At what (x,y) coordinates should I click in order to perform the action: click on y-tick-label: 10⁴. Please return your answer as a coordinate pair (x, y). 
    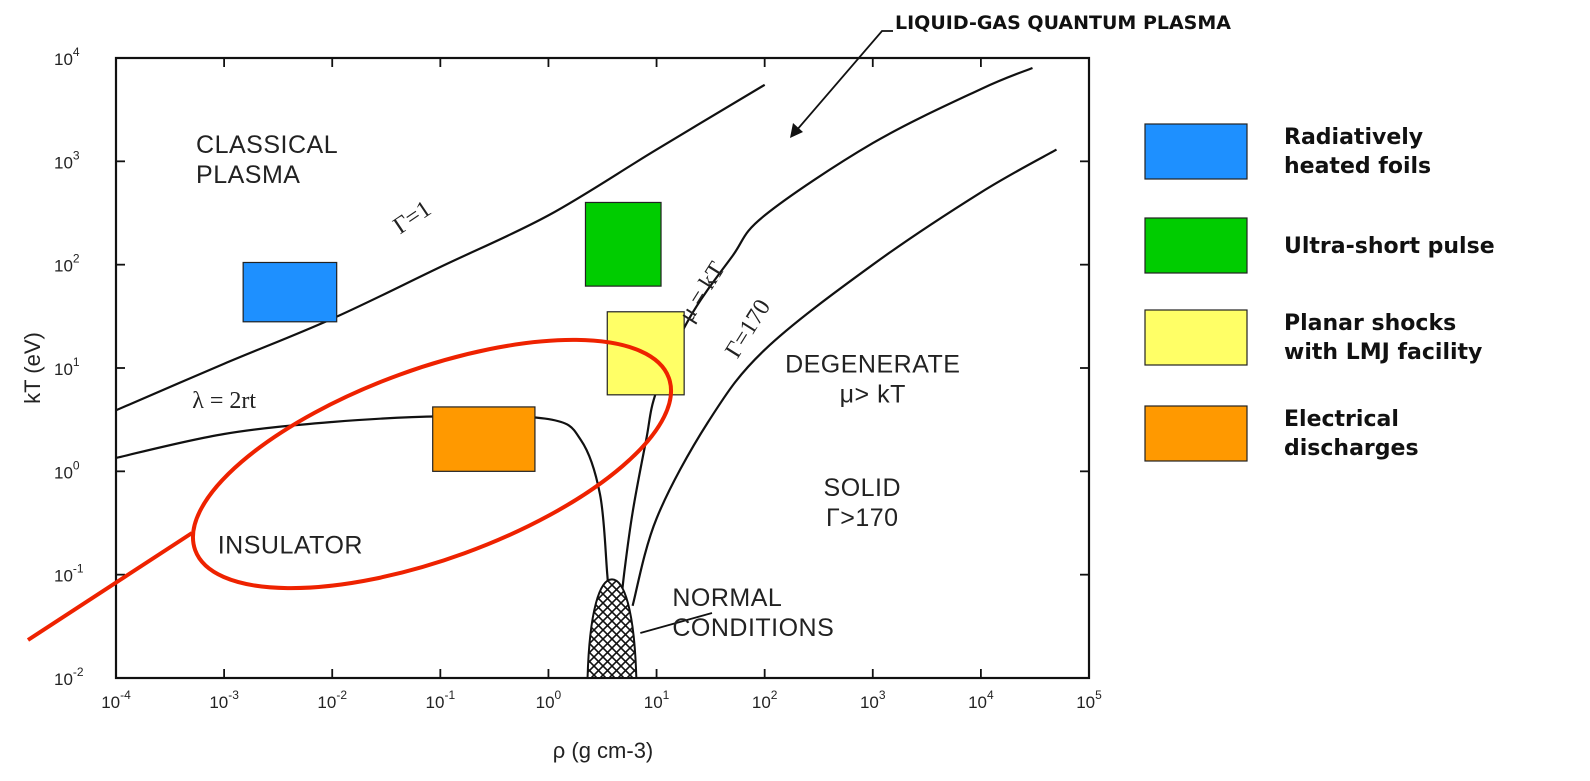
    Looking at the image, I should click on (67, 57).